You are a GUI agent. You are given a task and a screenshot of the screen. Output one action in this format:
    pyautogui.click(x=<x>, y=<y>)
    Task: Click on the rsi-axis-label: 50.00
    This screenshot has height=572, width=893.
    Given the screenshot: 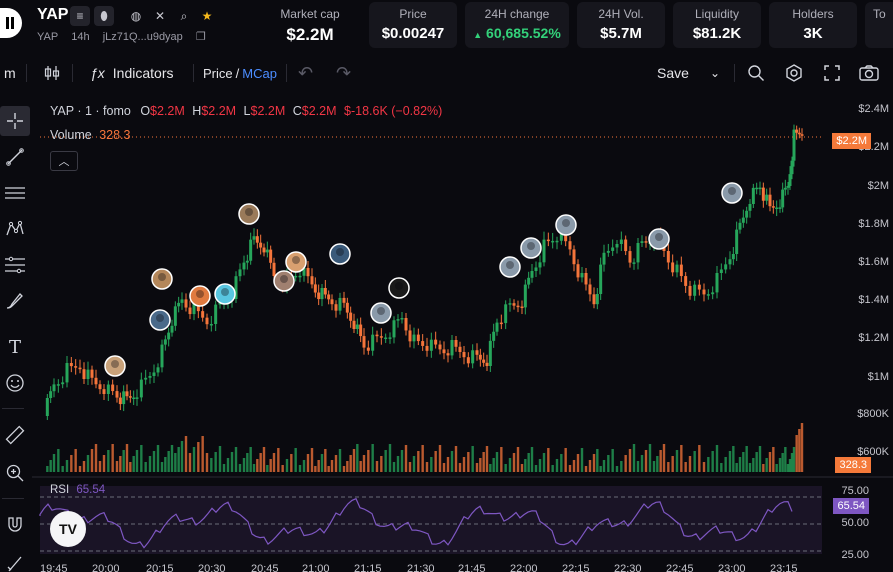 What is the action you would take?
    pyautogui.click(x=855, y=523)
    